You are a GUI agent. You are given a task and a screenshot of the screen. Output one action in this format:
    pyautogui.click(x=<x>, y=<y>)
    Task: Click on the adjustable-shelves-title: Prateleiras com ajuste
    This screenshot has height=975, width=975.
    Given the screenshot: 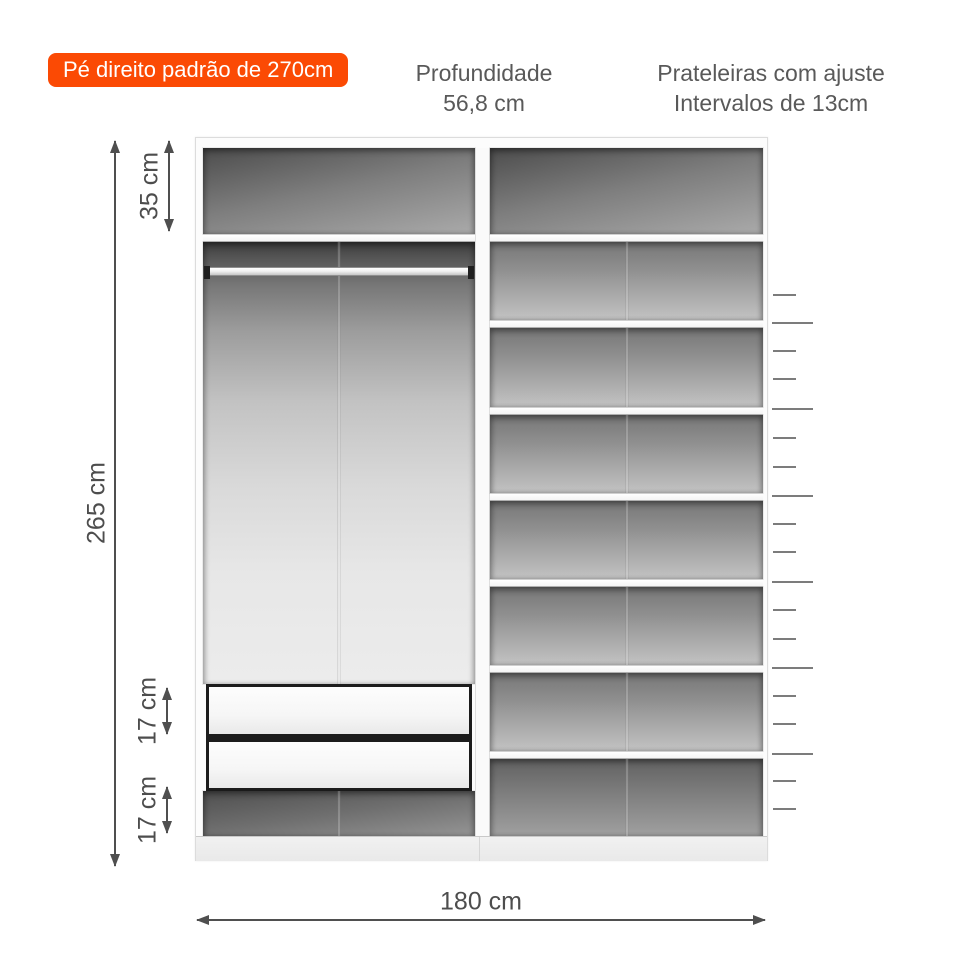 What is the action you would take?
    pyautogui.click(x=771, y=73)
    